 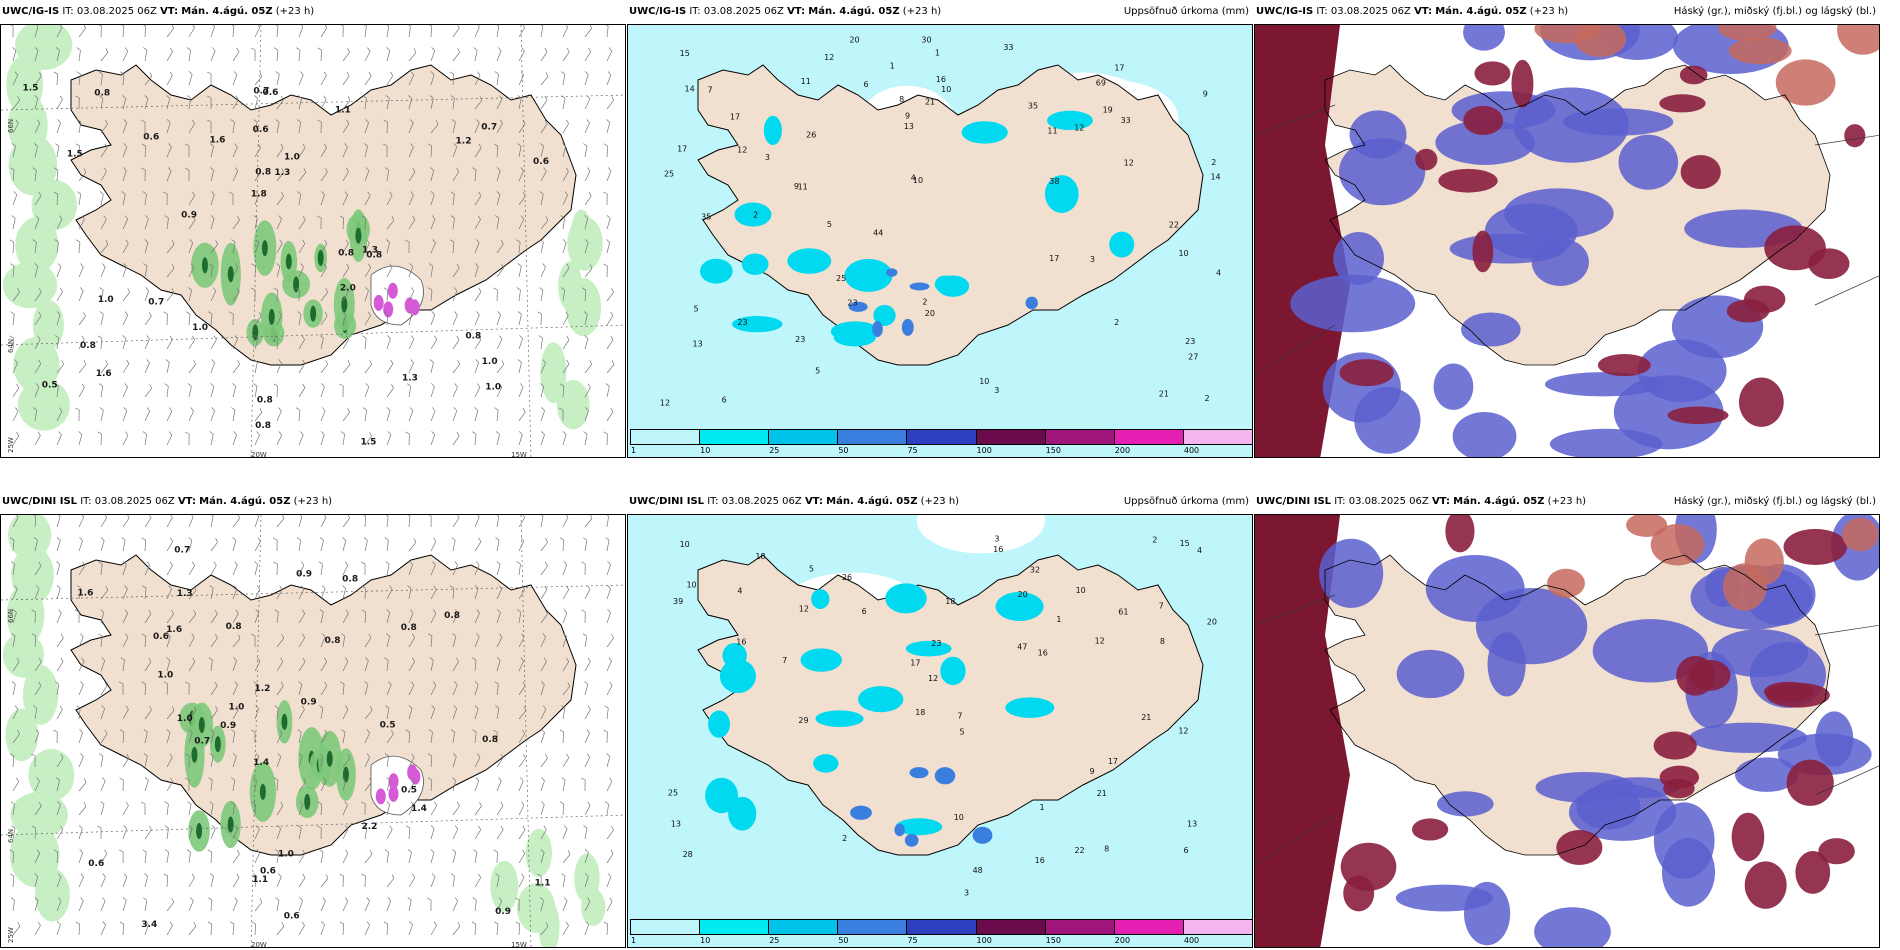 I want to click on axis-tick-label: 66N, so click(x=11, y=616).